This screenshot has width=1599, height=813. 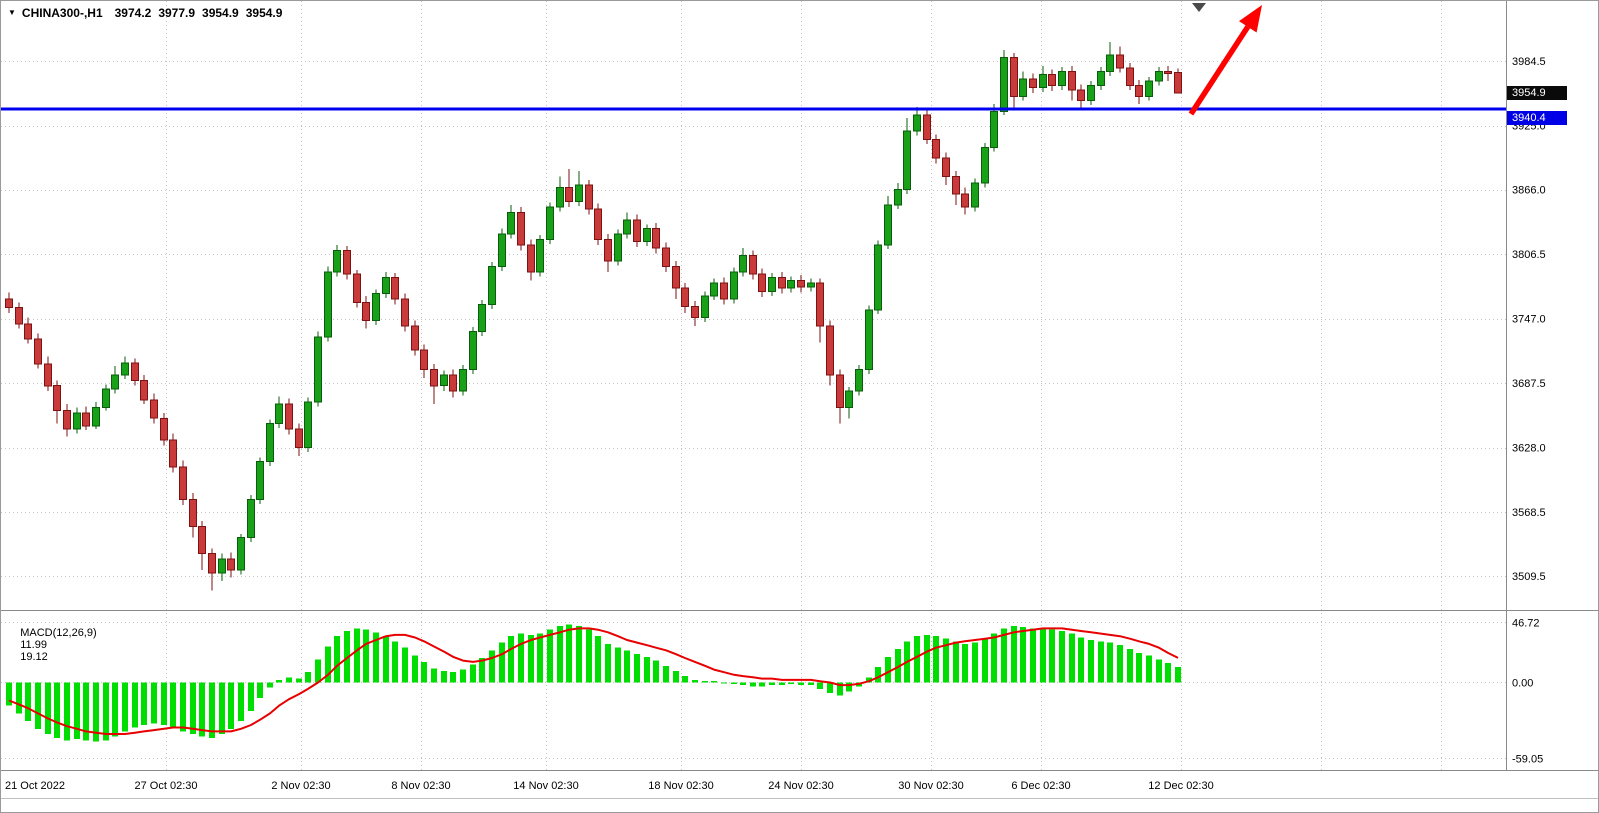 I want to click on svg-text: 3568.5, so click(x=1529, y=513).